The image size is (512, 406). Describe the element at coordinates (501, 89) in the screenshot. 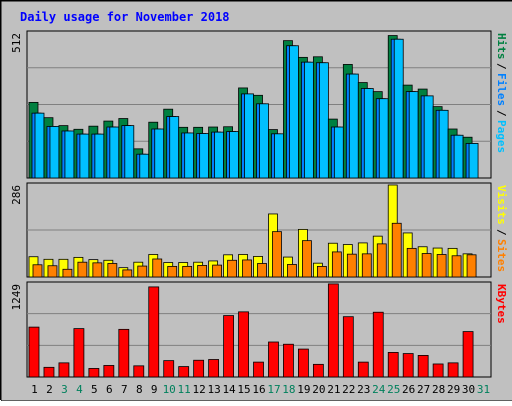

I see `legend-files: Files` at that location.